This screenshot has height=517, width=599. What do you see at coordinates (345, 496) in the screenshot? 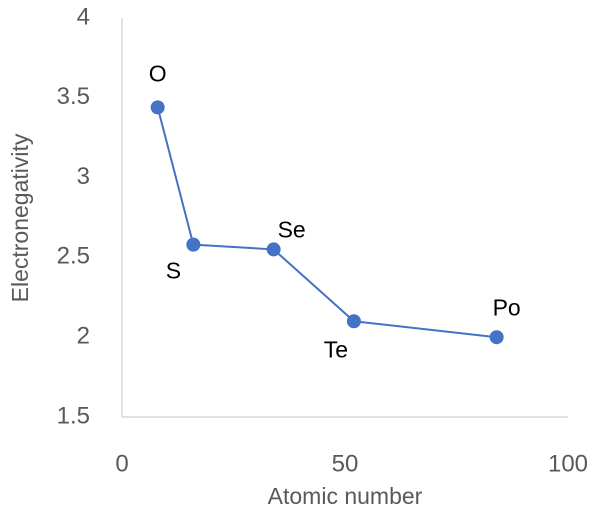
I see `x-axis-title: Atomic number` at bounding box center [345, 496].